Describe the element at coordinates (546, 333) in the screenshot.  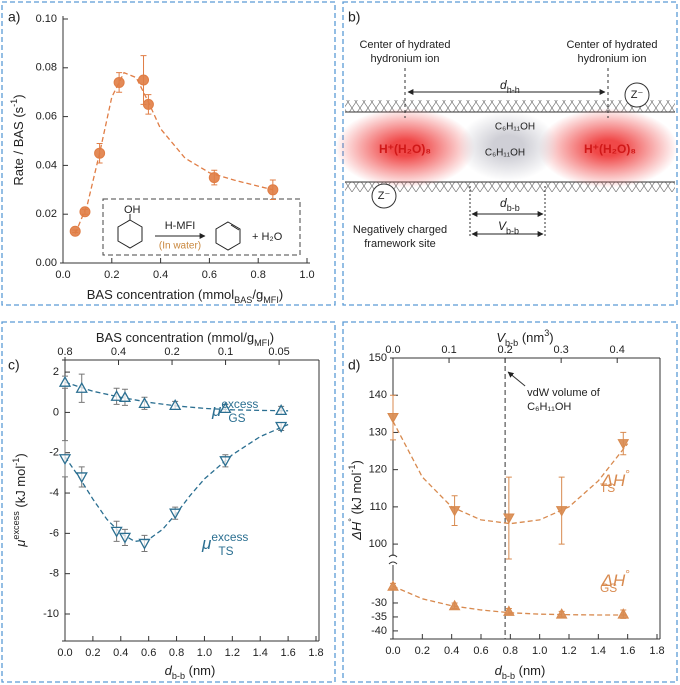
I see `label-part: 3` at that location.